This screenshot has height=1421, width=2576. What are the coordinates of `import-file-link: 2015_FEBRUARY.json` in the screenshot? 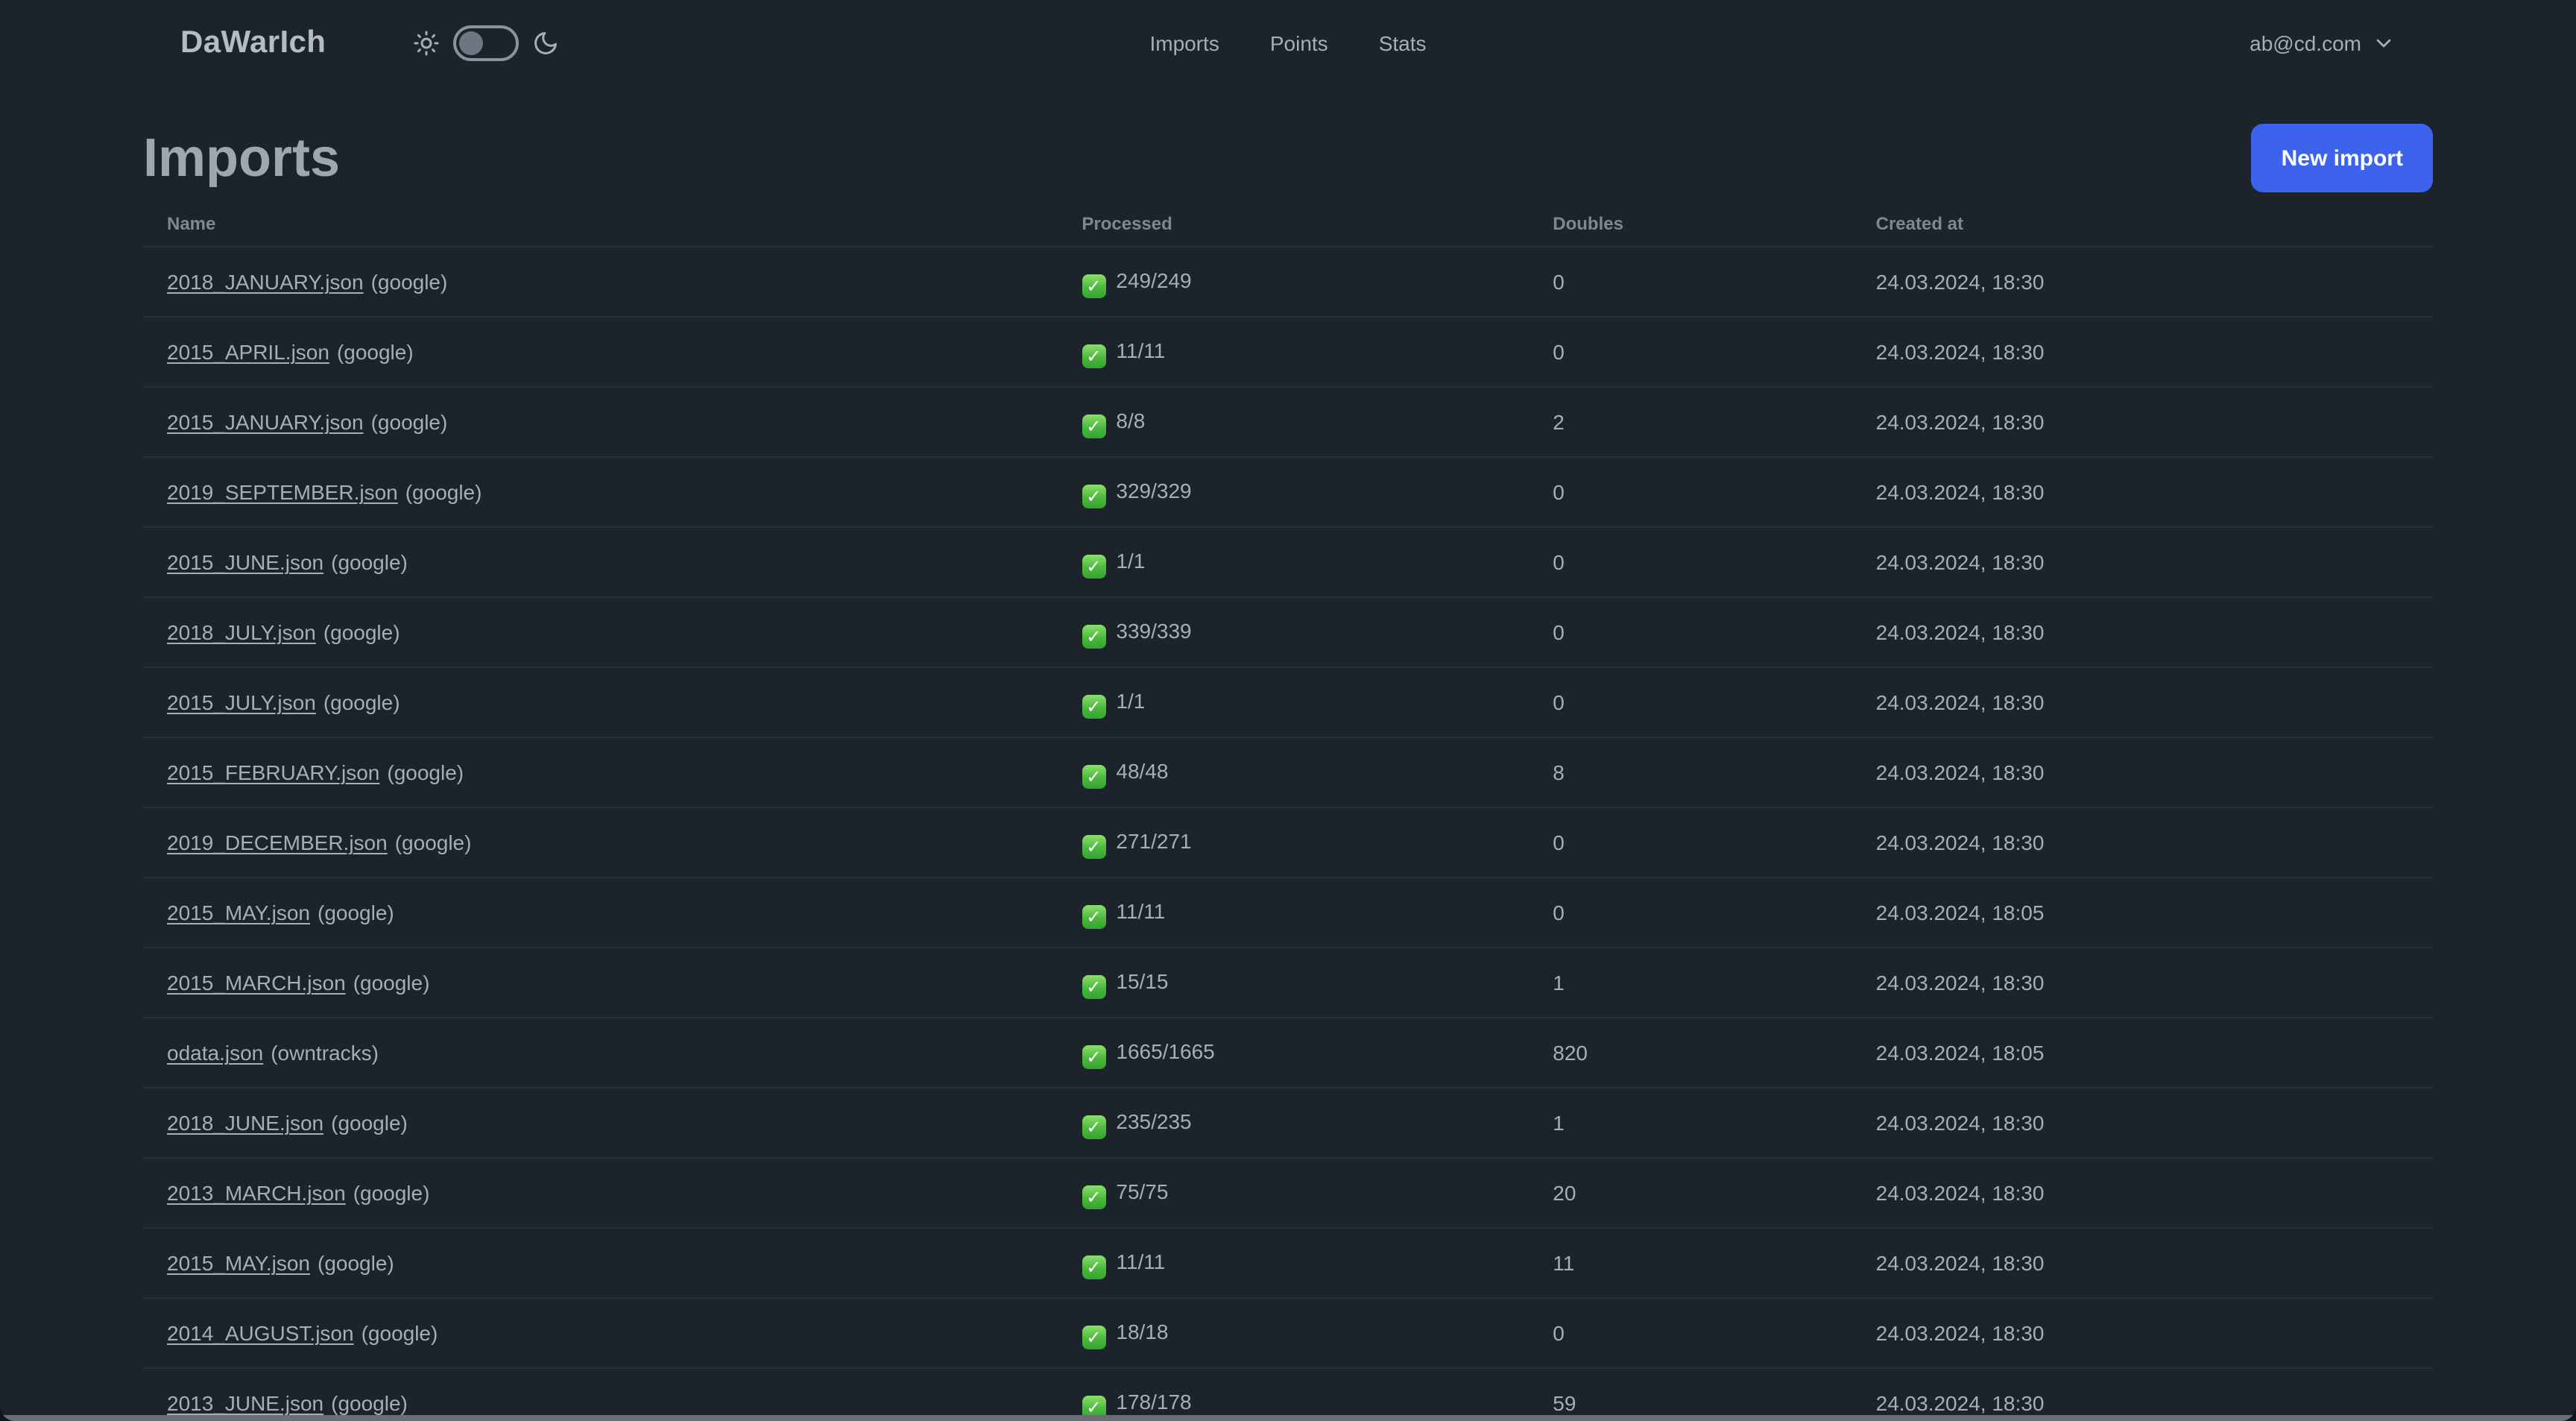 It's located at (274, 772).